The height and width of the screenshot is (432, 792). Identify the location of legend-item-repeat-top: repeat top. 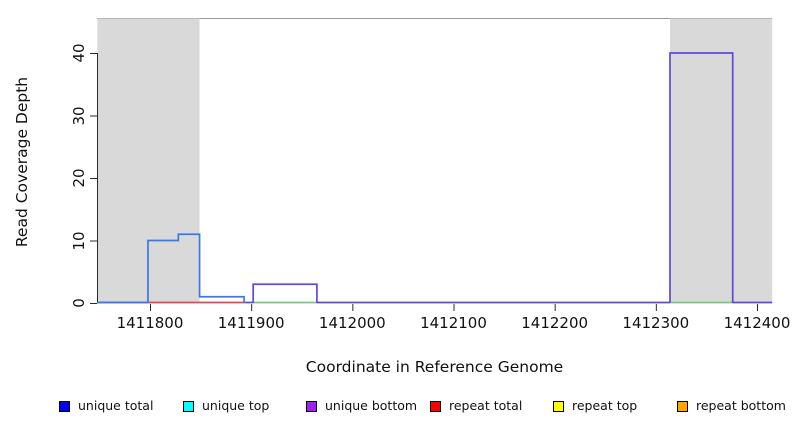
(595, 406).